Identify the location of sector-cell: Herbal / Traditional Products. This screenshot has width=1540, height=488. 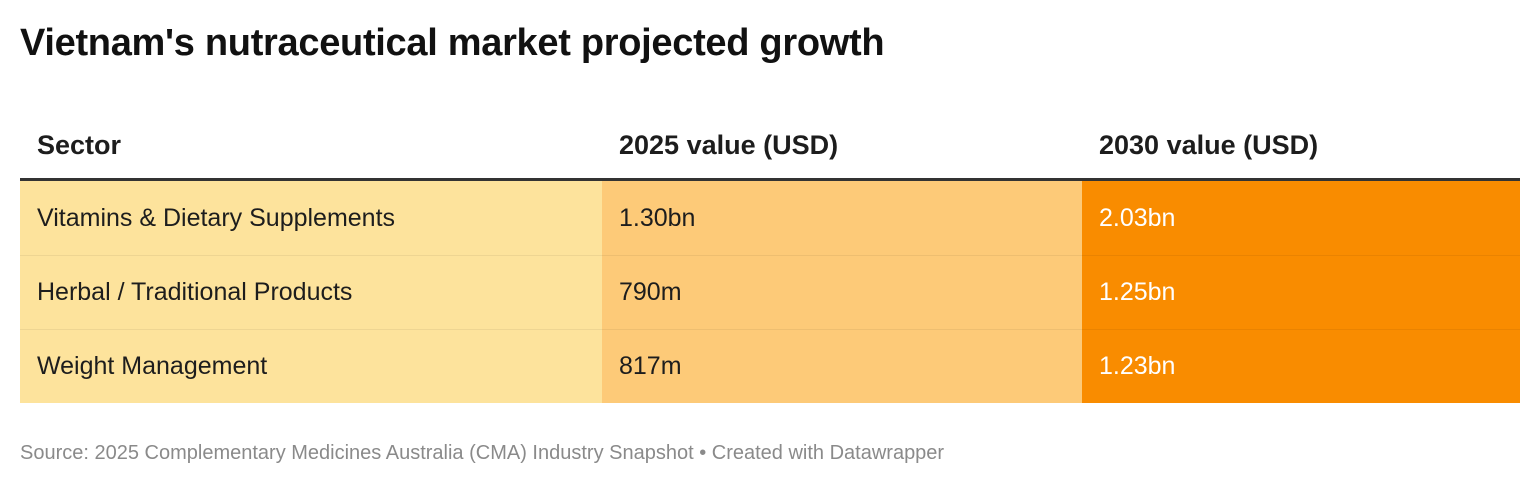
(311, 292).